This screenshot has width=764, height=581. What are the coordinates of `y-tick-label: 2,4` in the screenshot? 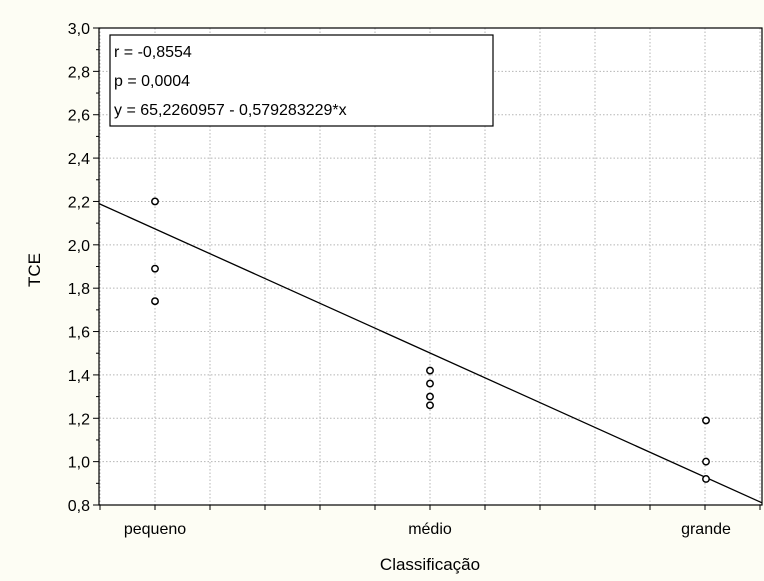 It's located at (79, 159).